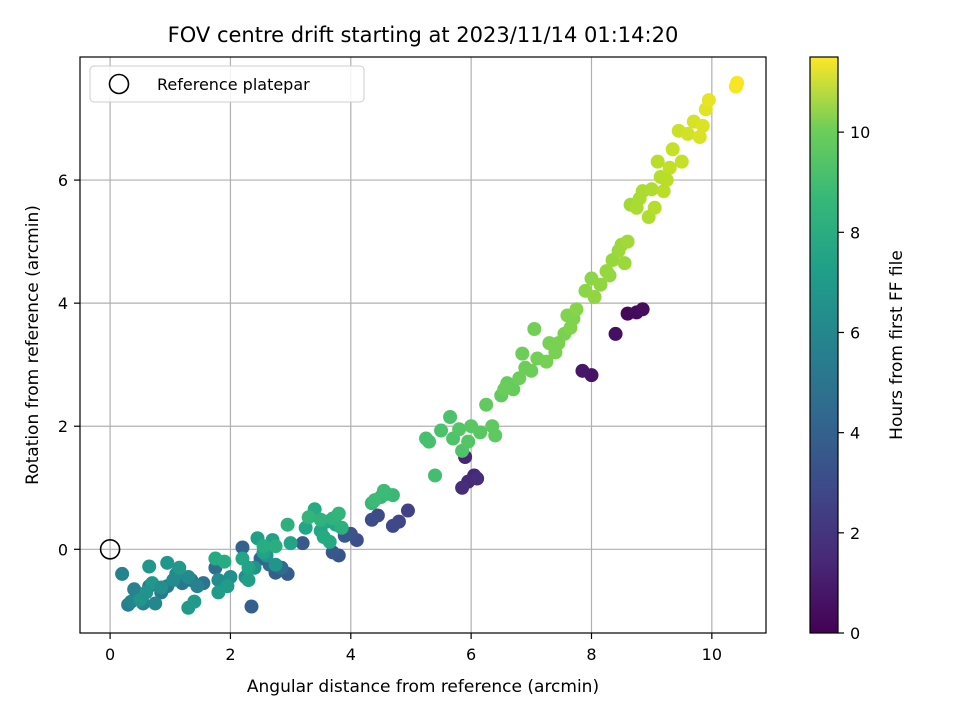 The image size is (960, 720). I want to click on y-axis-label: Rotation from reference (arcmin), so click(33, 345).